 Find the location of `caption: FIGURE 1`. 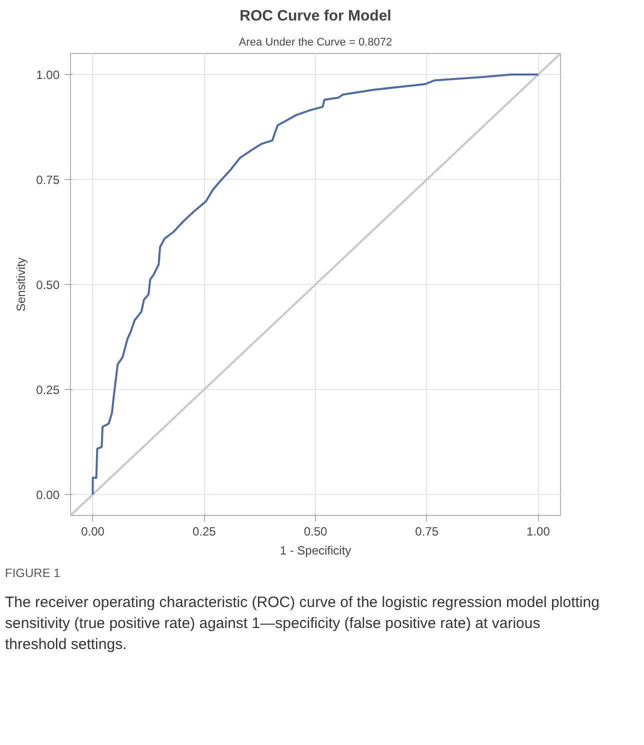

caption: FIGURE 1 is located at coordinates (32, 573).